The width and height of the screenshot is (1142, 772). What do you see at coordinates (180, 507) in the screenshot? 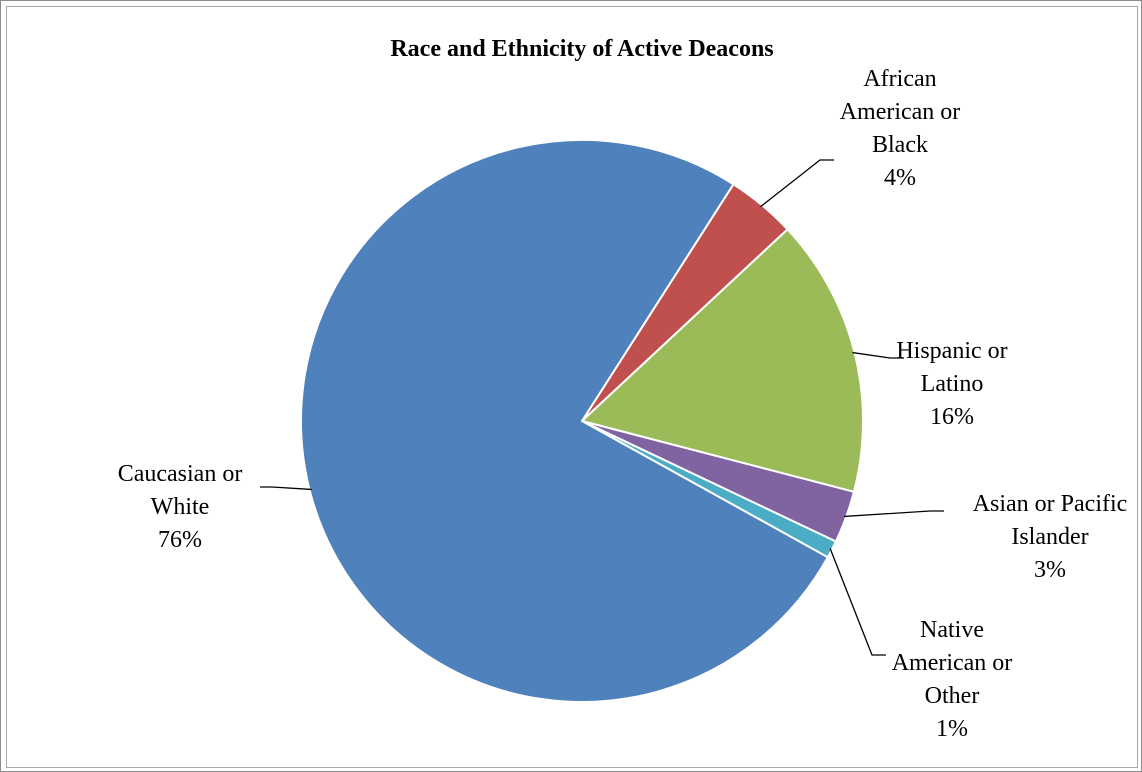
I see `data-label: Caucasian or White 76%` at bounding box center [180, 507].